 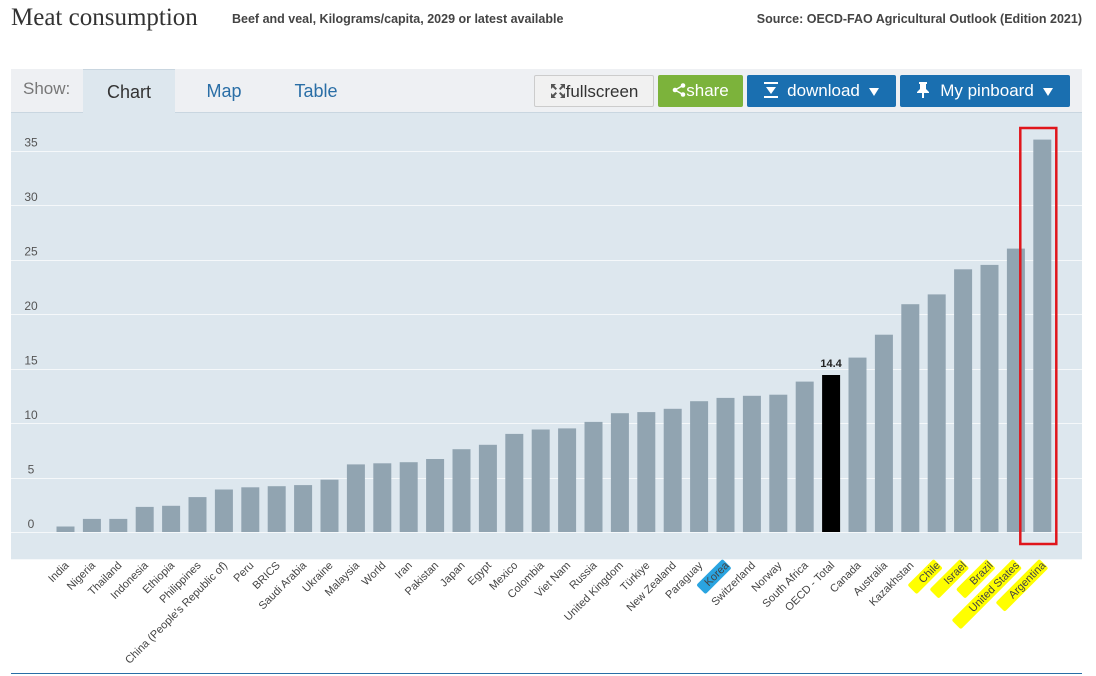 I want to click on pinboard-label: My pinboard, so click(x=987, y=90).